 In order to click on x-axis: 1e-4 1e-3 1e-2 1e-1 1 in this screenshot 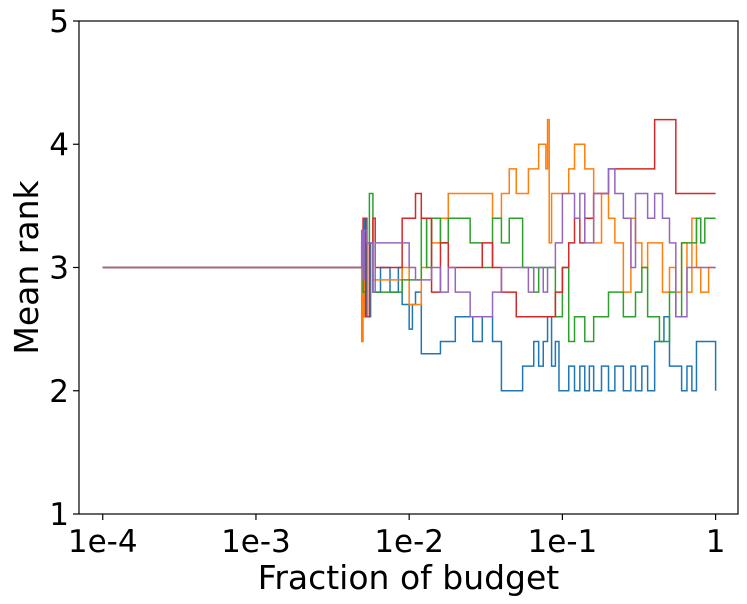, I will do `click(397, 537)`.